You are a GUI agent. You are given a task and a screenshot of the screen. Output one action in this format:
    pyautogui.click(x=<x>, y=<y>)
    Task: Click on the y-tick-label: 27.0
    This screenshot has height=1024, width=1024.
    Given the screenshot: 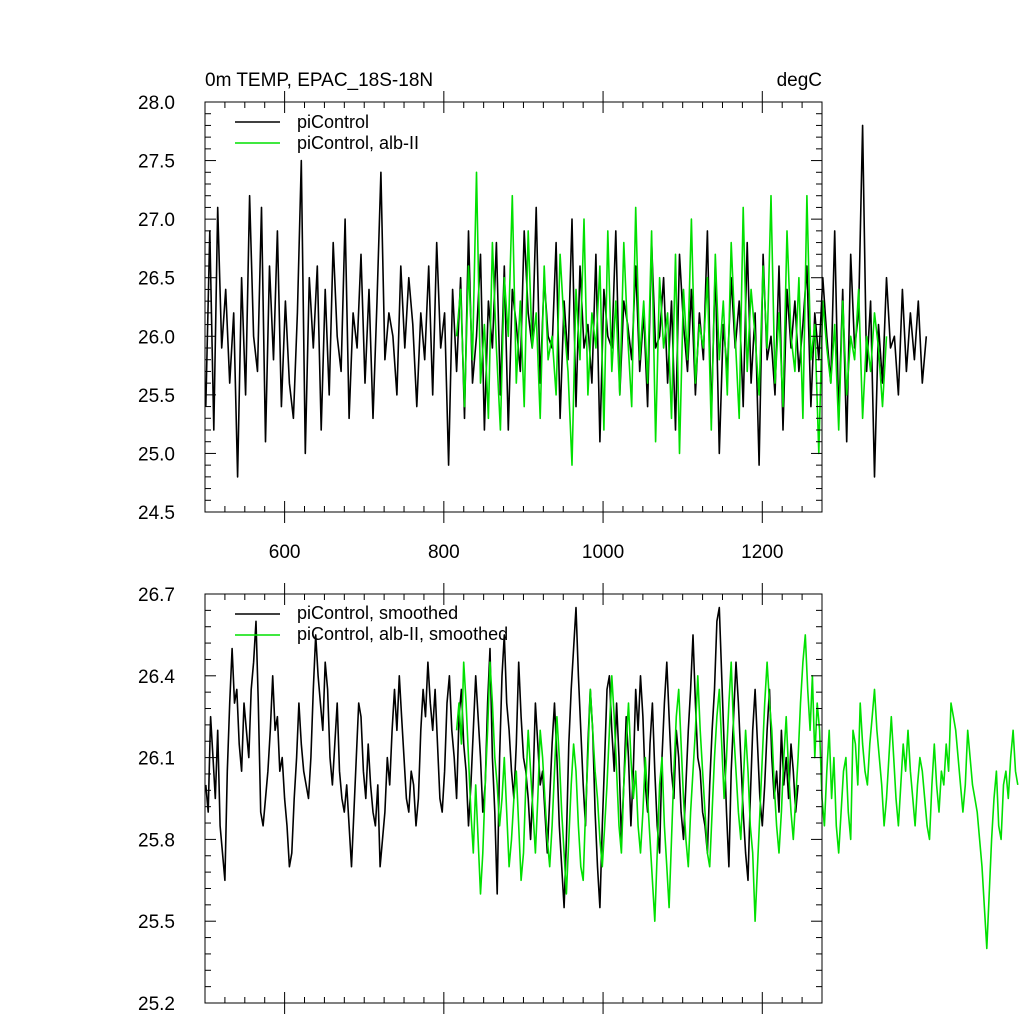 What is the action you would take?
    pyautogui.click(x=156, y=220)
    